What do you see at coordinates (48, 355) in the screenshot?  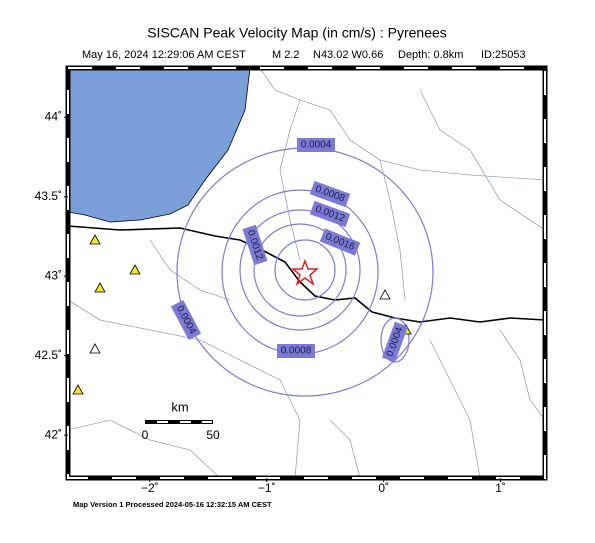 I see `lat-tick-label: 42.5˚` at bounding box center [48, 355].